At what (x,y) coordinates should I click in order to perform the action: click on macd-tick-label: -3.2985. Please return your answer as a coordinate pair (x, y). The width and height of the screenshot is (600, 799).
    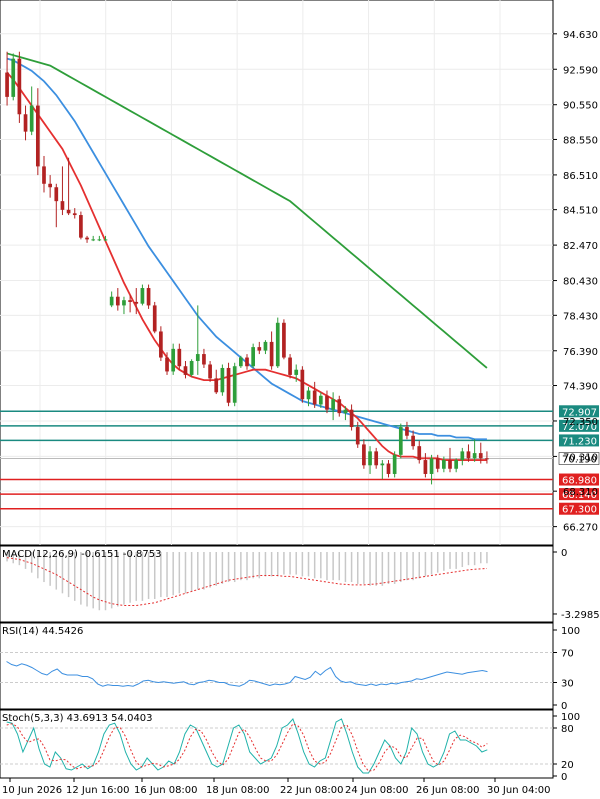
    Looking at the image, I should click on (580, 615).